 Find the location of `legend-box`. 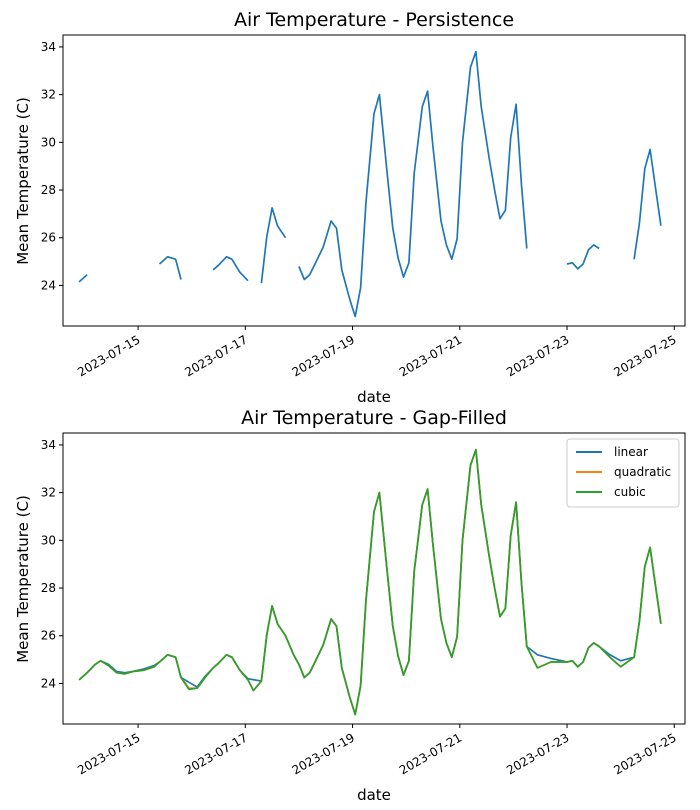

legend-box is located at coordinates (623, 473).